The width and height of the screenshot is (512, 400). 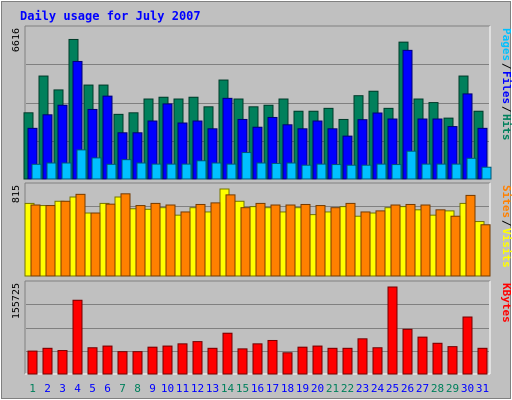 I want to click on x-label-day-7: 7, so click(x=122, y=388).